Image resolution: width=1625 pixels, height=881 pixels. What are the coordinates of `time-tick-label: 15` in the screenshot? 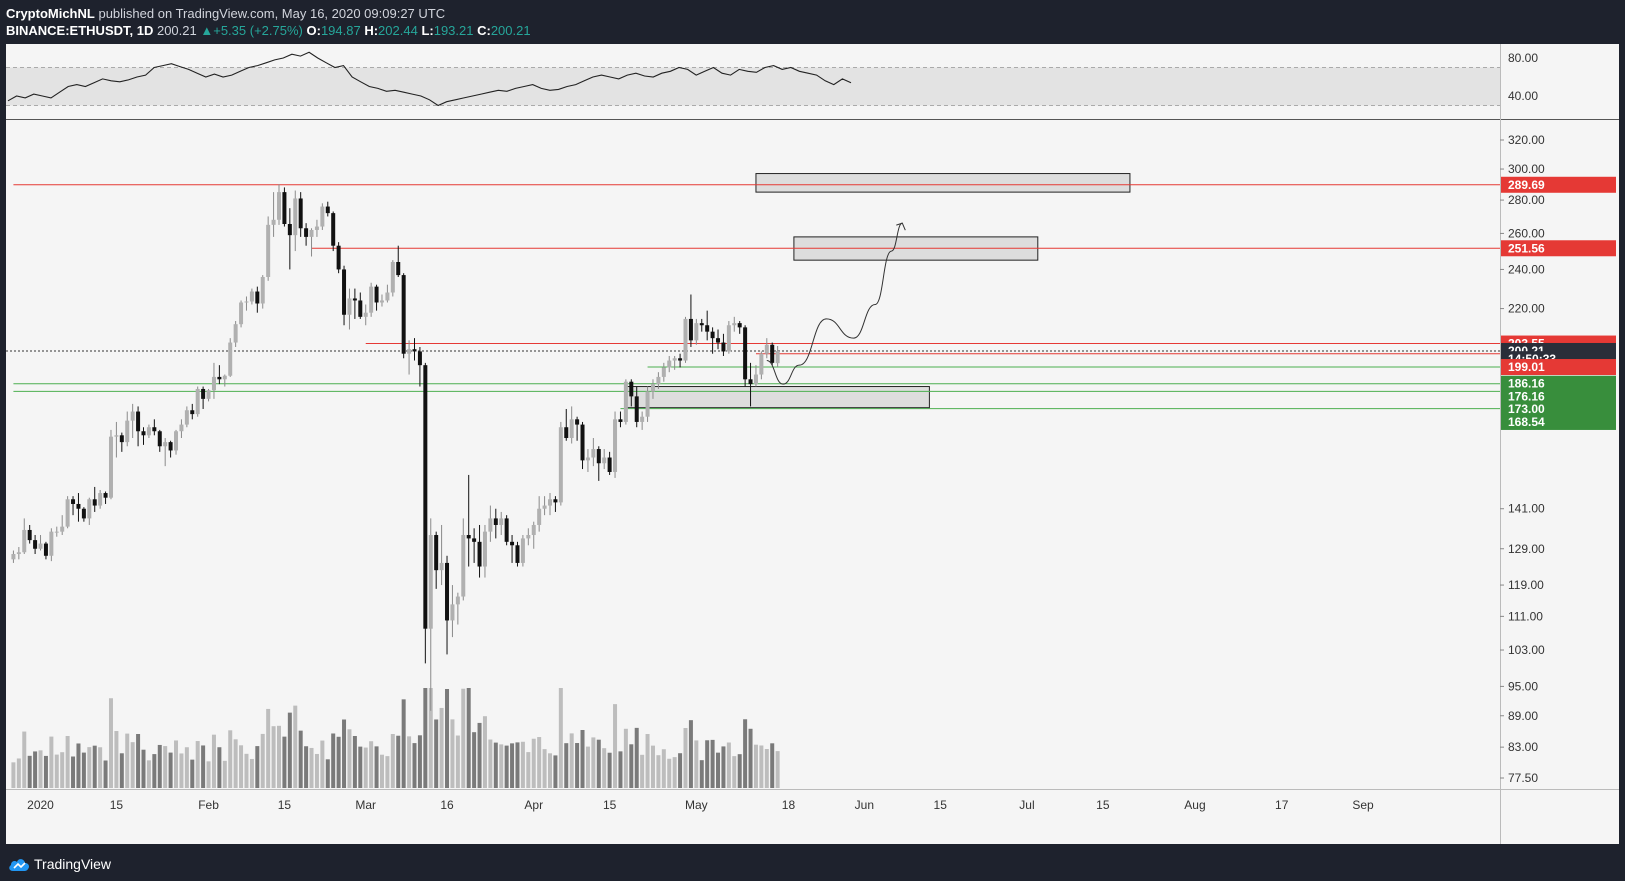 It's located at (610, 805).